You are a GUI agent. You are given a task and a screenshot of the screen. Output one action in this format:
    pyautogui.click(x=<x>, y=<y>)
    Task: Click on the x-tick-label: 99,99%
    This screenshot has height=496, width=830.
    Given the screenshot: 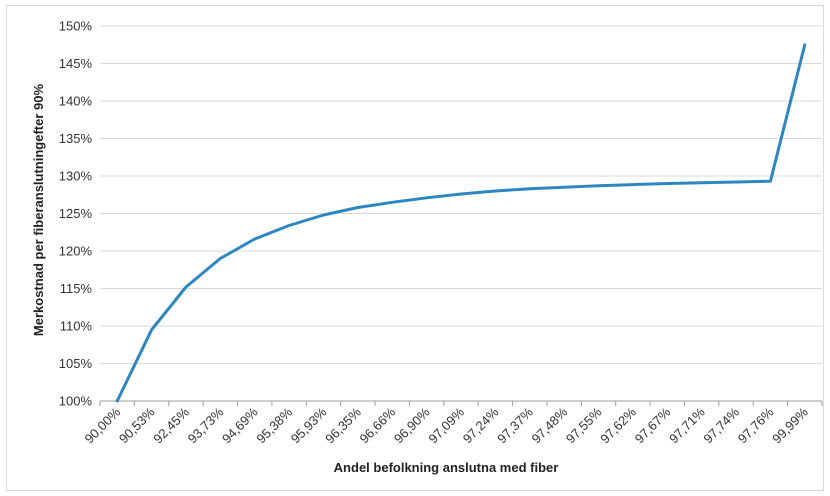 What is the action you would take?
    pyautogui.click(x=790, y=425)
    